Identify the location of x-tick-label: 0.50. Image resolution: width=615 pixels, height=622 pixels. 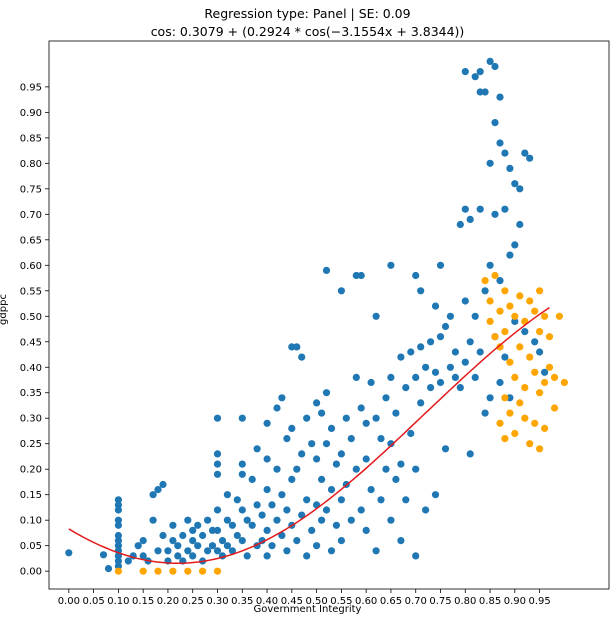
(316, 601).